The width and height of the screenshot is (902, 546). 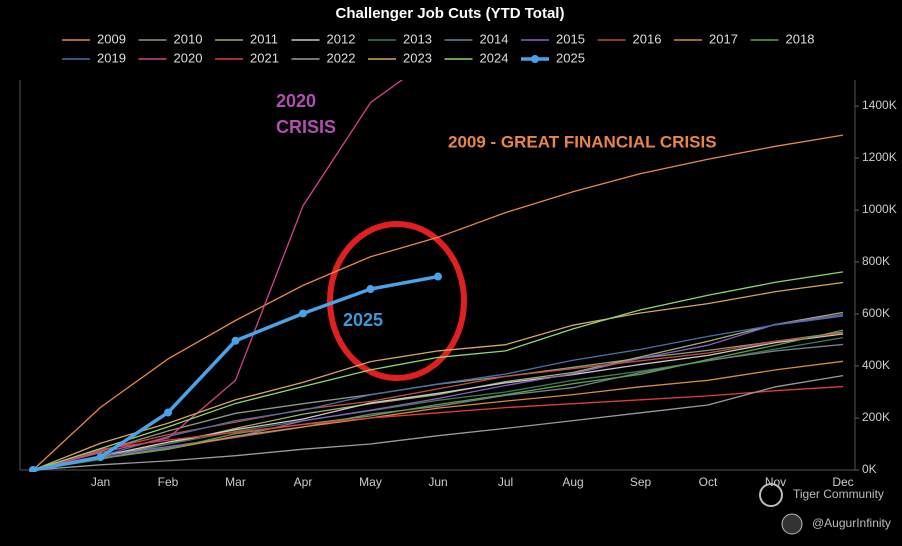 What do you see at coordinates (876, 365) in the screenshot?
I see `y-tick-label: 400K` at bounding box center [876, 365].